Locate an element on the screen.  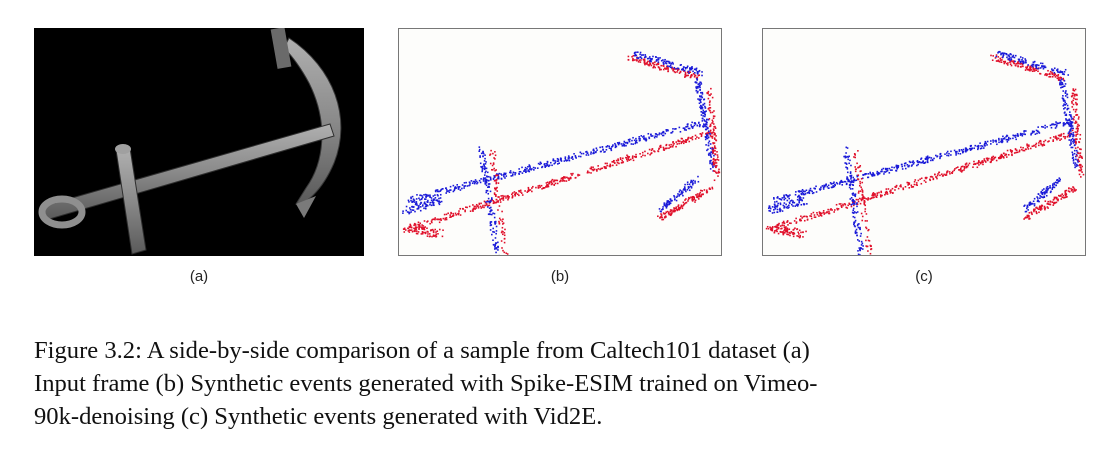
anchor-stock-cap is located at coordinates (123, 149).